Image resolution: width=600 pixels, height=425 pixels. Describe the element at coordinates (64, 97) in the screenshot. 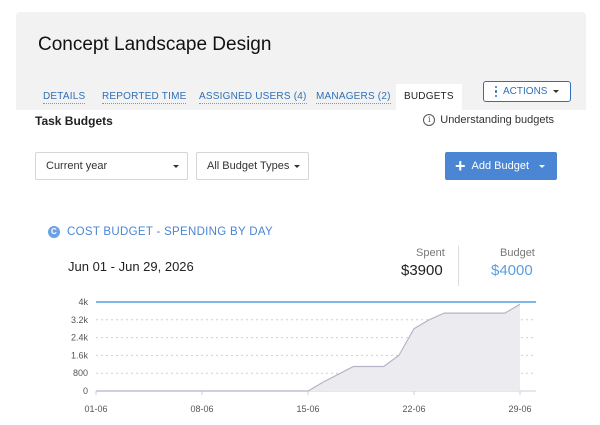

I see `tab-details: DETAILS` at that location.